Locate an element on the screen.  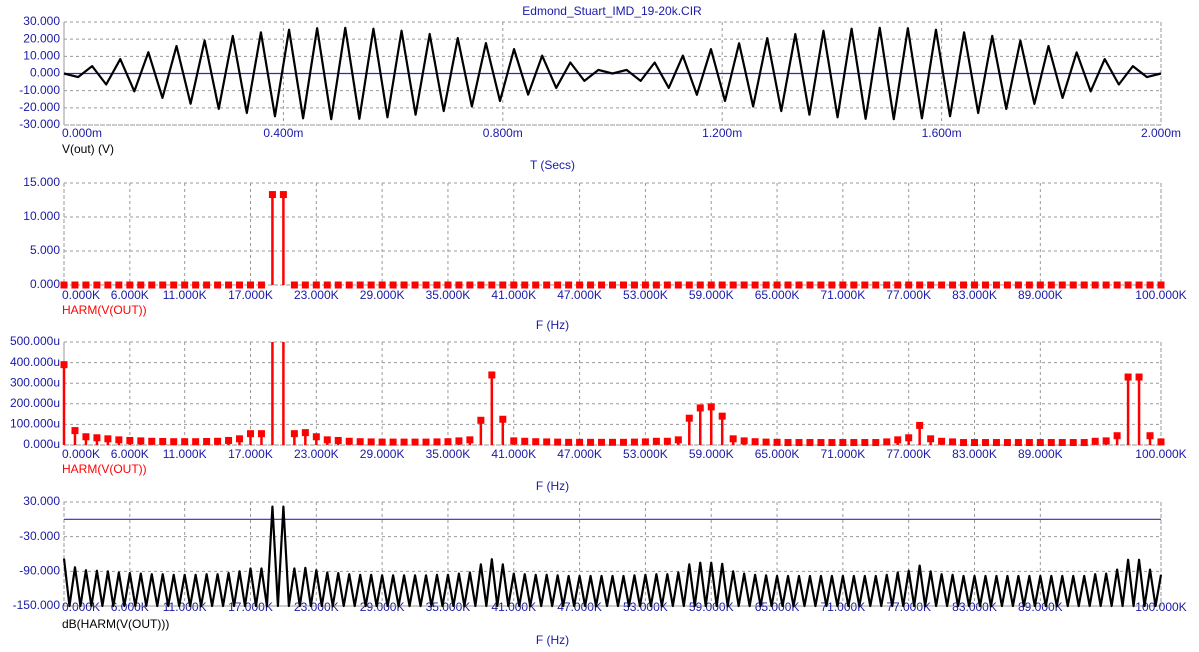
x-tick-label: 17.000K is located at coordinates (250, 295).